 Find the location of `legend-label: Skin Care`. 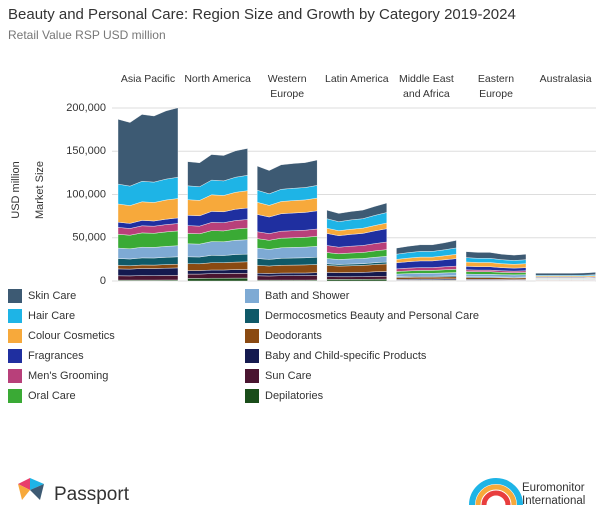

legend-label: Skin Care is located at coordinates (52, 296).